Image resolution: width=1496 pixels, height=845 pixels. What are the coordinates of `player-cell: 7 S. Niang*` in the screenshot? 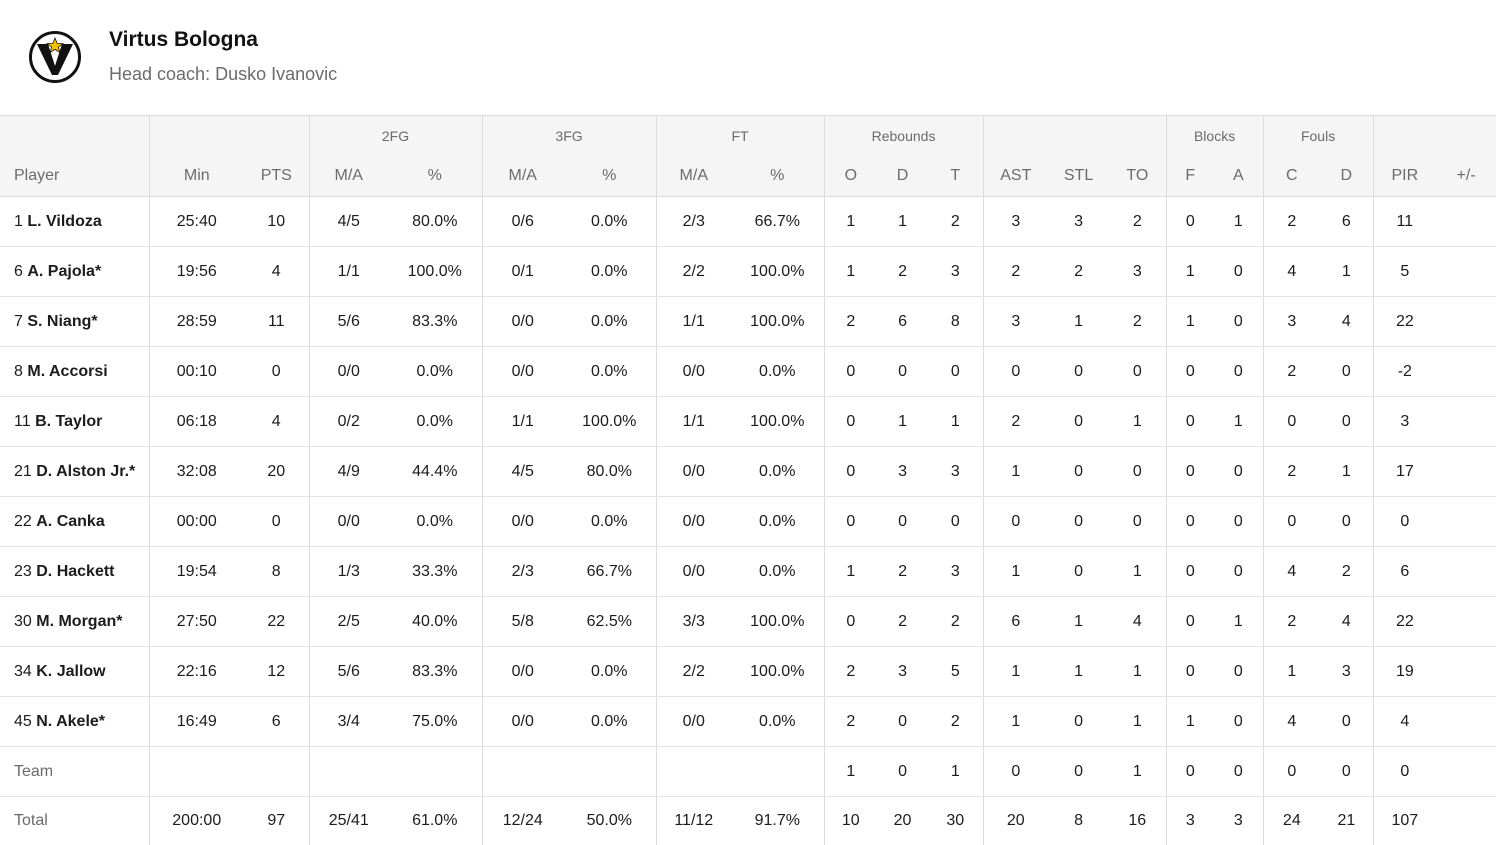 It's located at (74, 322).